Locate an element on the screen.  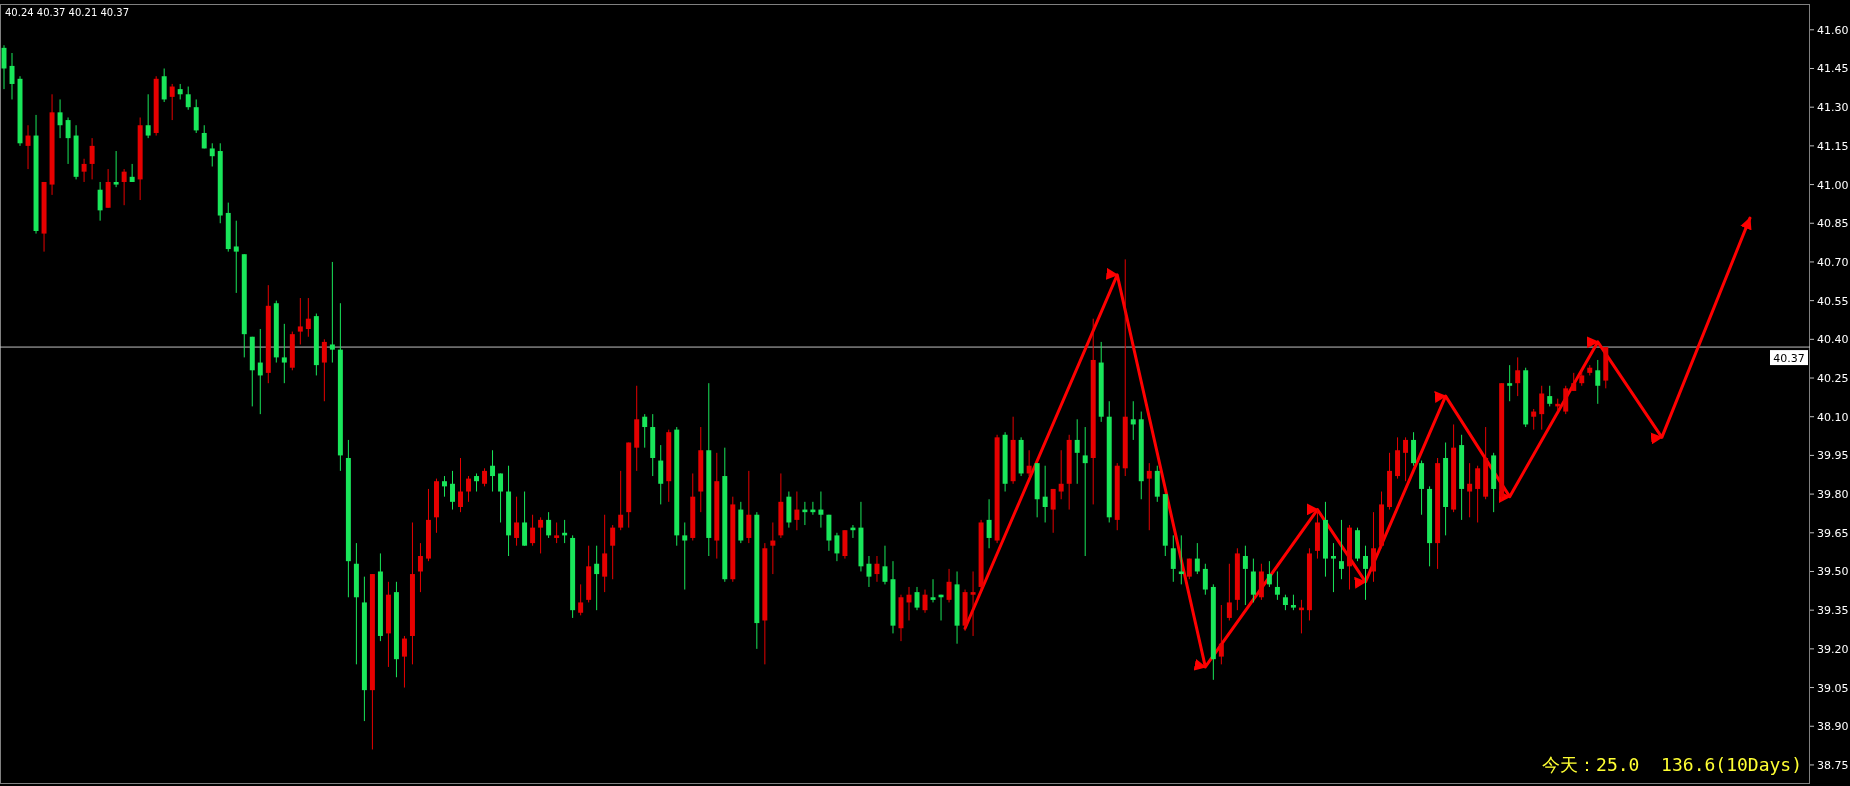
y-tick-label: 39.05 is located at coordinates (1833, 688).